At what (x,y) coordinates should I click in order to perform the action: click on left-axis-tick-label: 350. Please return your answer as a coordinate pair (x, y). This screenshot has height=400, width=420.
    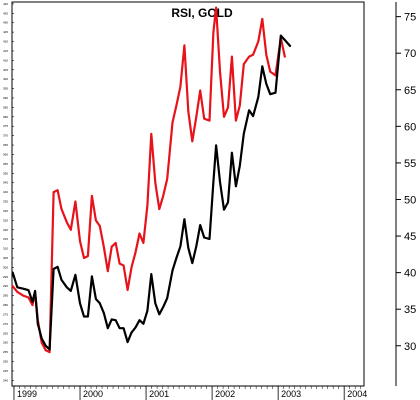
    Looking at the image, I should click on (5, 173).